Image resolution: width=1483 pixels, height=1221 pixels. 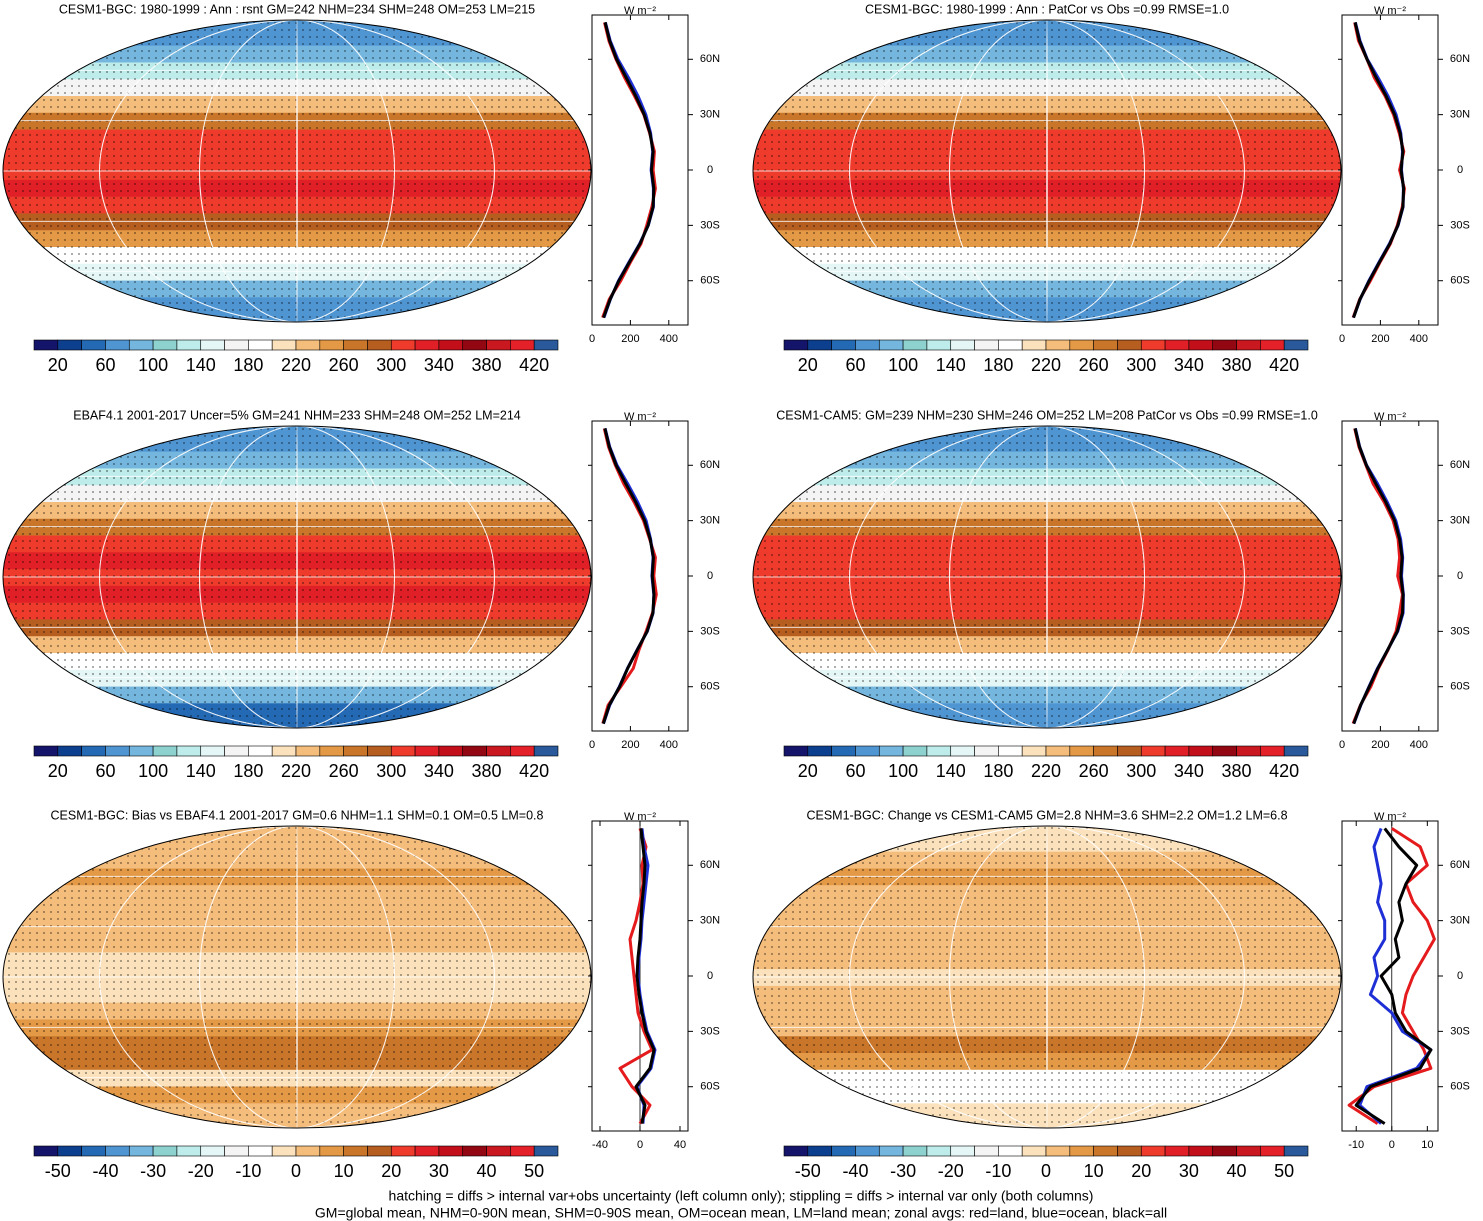 I want to click on x-tick-label: 10, so click(x=1427, y=1145).